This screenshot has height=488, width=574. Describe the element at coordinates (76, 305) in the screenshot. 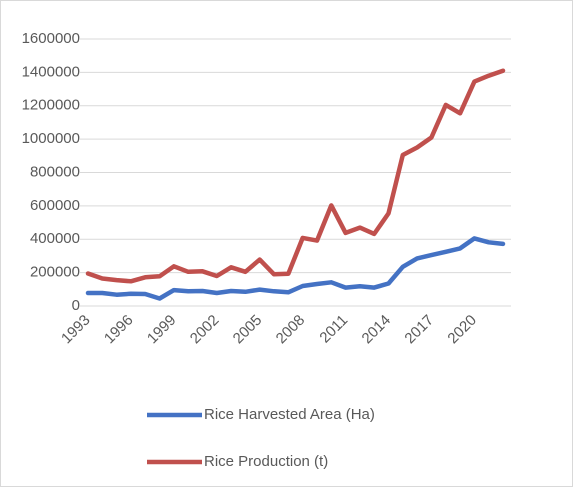

I see `y-tick-label: 0` at that location.